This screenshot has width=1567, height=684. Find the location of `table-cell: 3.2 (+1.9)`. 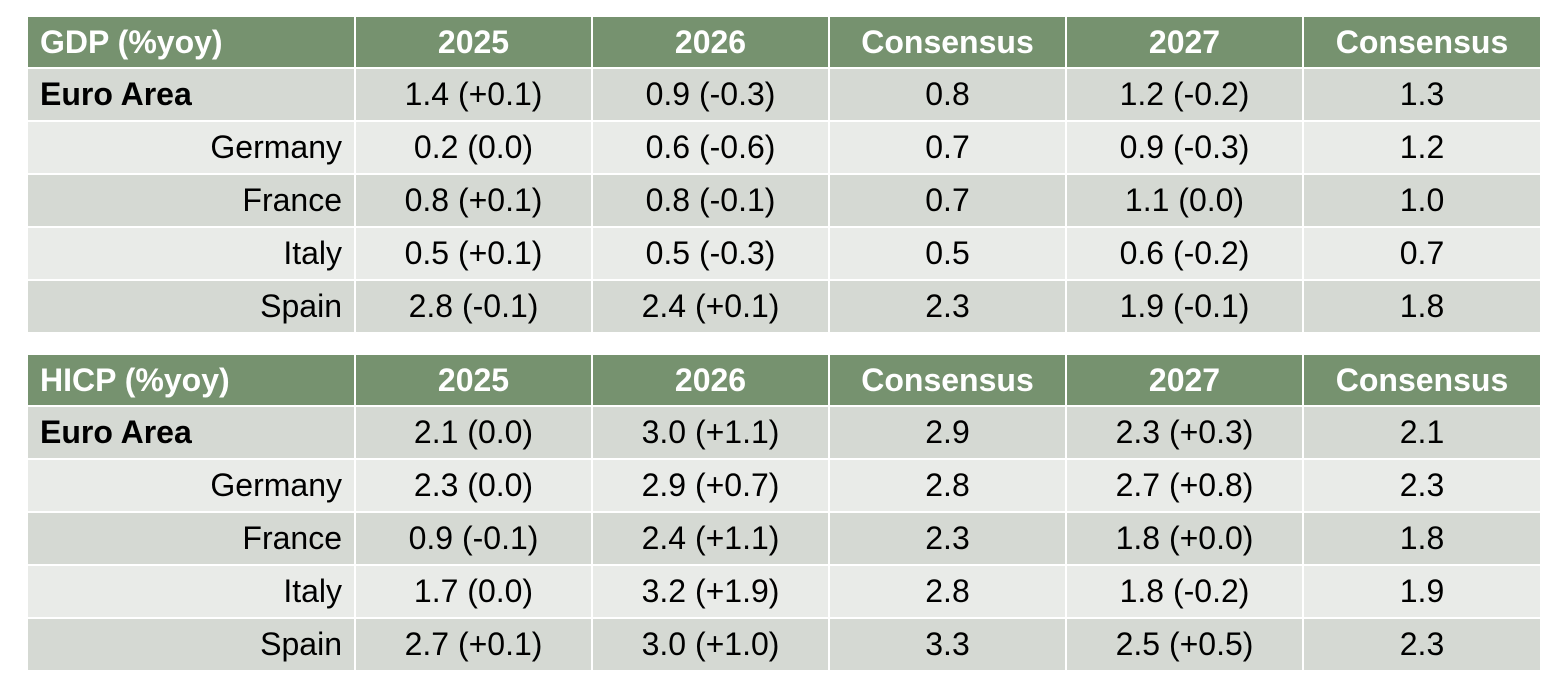

table-cell: 3.2 (+1.9) is located at coordinates (710, 591).